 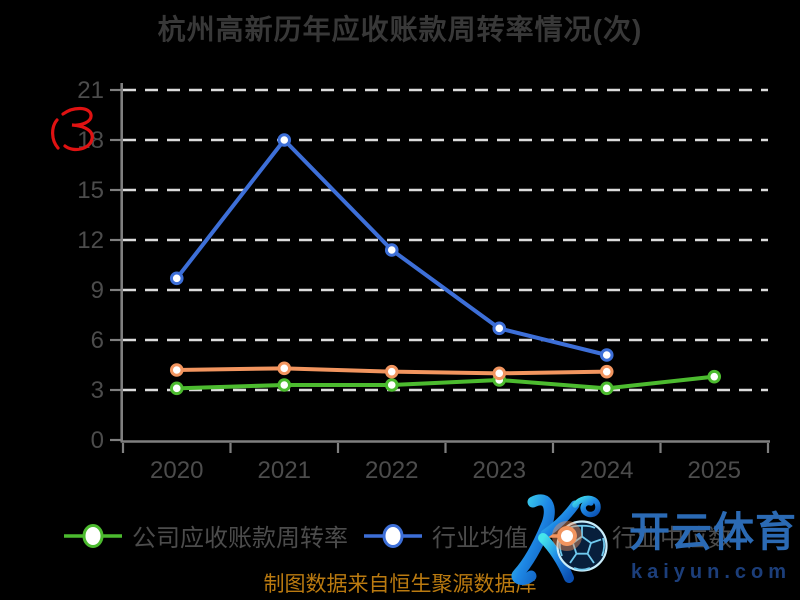 I want to click on industry-median-point-2023, so click(x=499, y=373).